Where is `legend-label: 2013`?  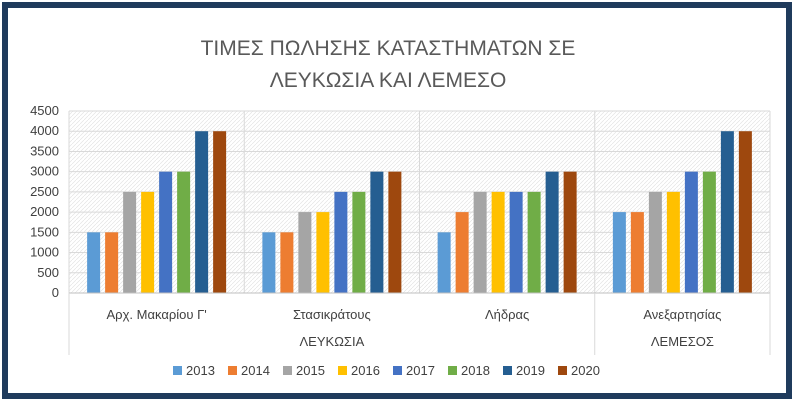 legend-label: 2013 is located at coordinates (200, 370).